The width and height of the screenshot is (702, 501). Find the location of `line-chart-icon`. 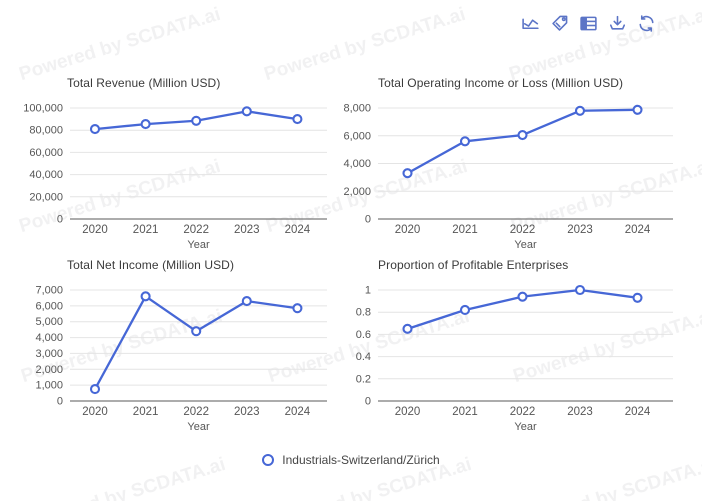

line-chart-icon is located at coordinates (530, 23).